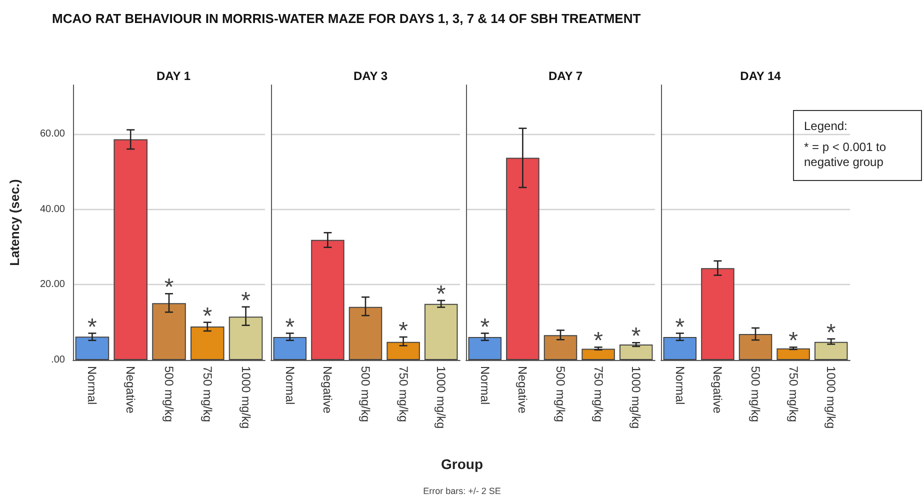 This screenshot has width=924, height=502. What do you see at coordinates (462, 491) in the screenshot?
I see `text: Error bars: +/- 2 SE` at bounding box center [462, 491].